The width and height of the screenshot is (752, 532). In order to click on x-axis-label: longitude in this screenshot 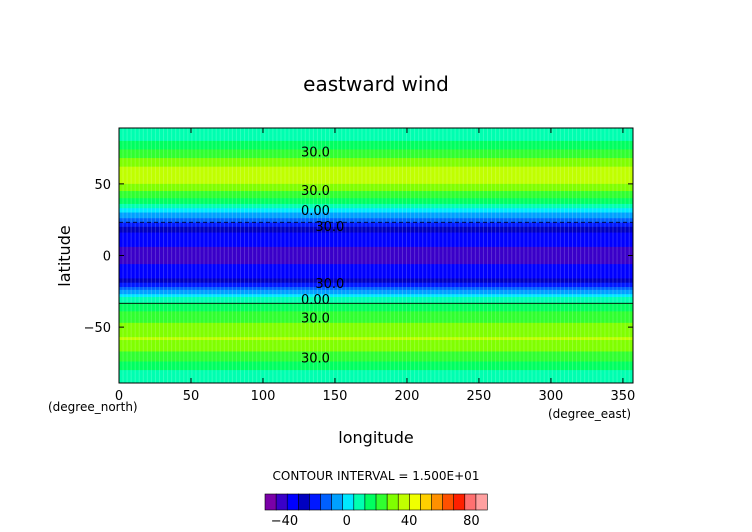, I will do `click(375, 437)`.